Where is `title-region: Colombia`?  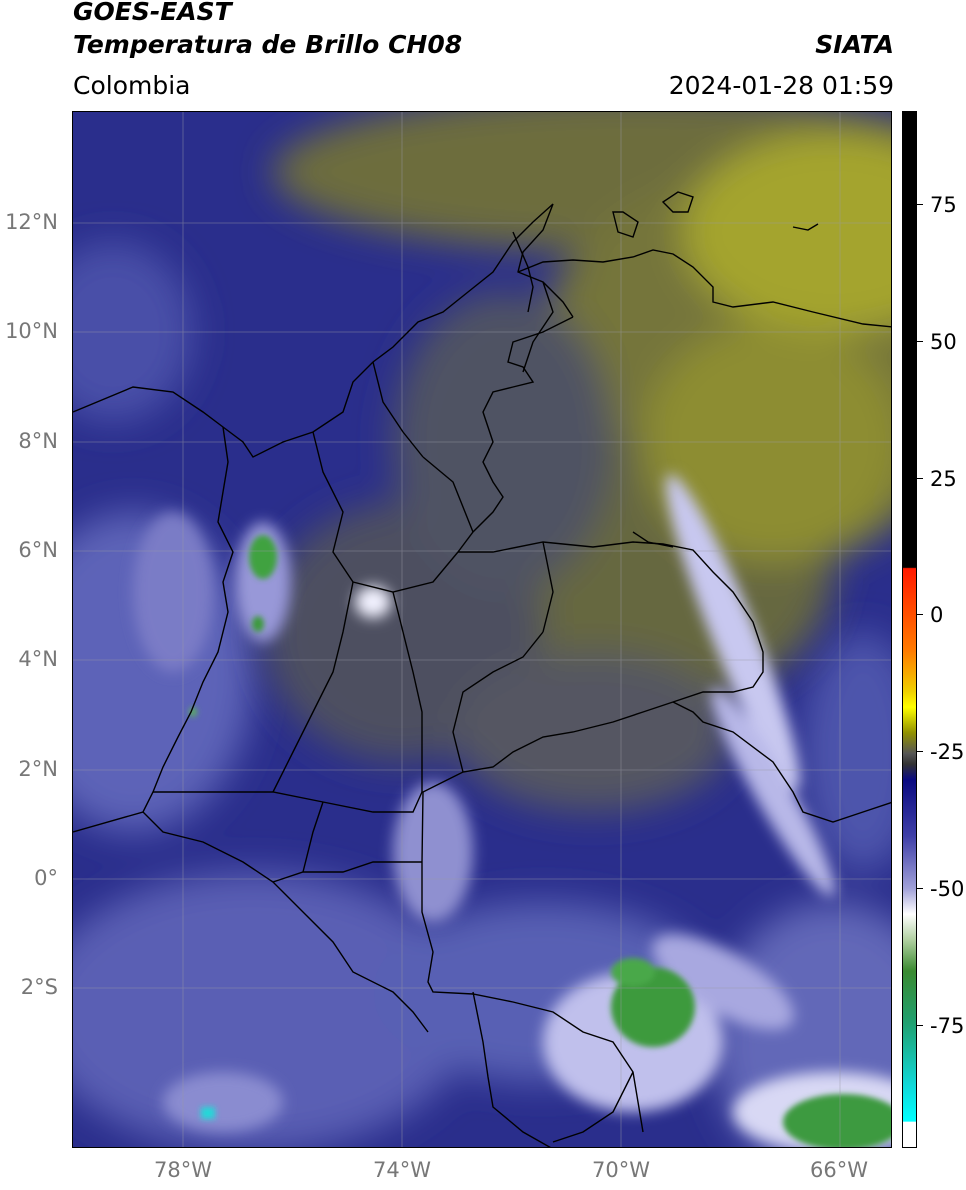 title-region: Colombia is located at coordinates (132, 85).